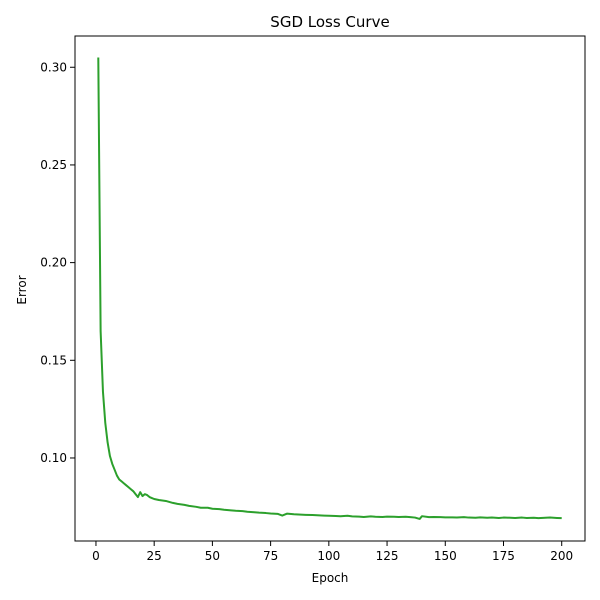 The image size is (600, 600). Describe the element at coordinates (330, 578) in the screenshot. I see `x-axis-label: Epoch` at that location.